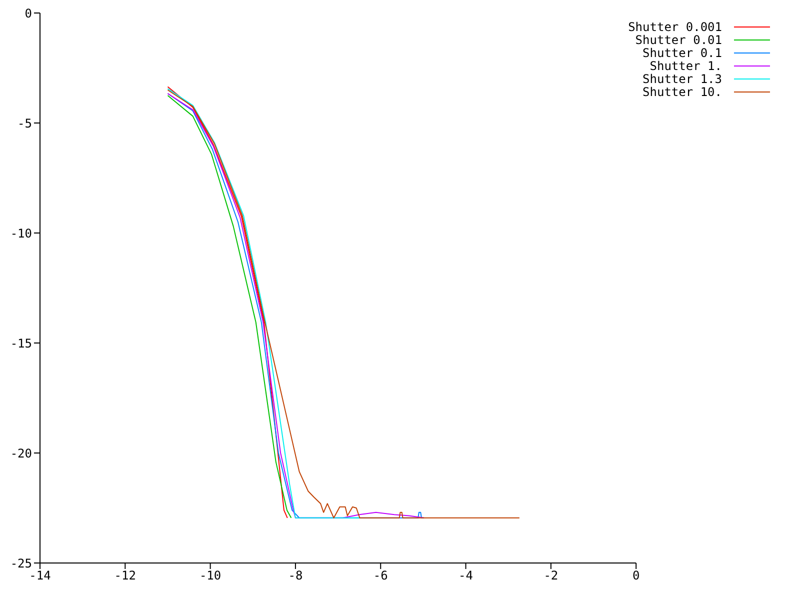 Image resolution: width=800 pixels, height=600 pixels. What do you see at coordinates (40, 575) in the screenshot?
I see `x-tick-label: -14` at bounding box center [40, 575].